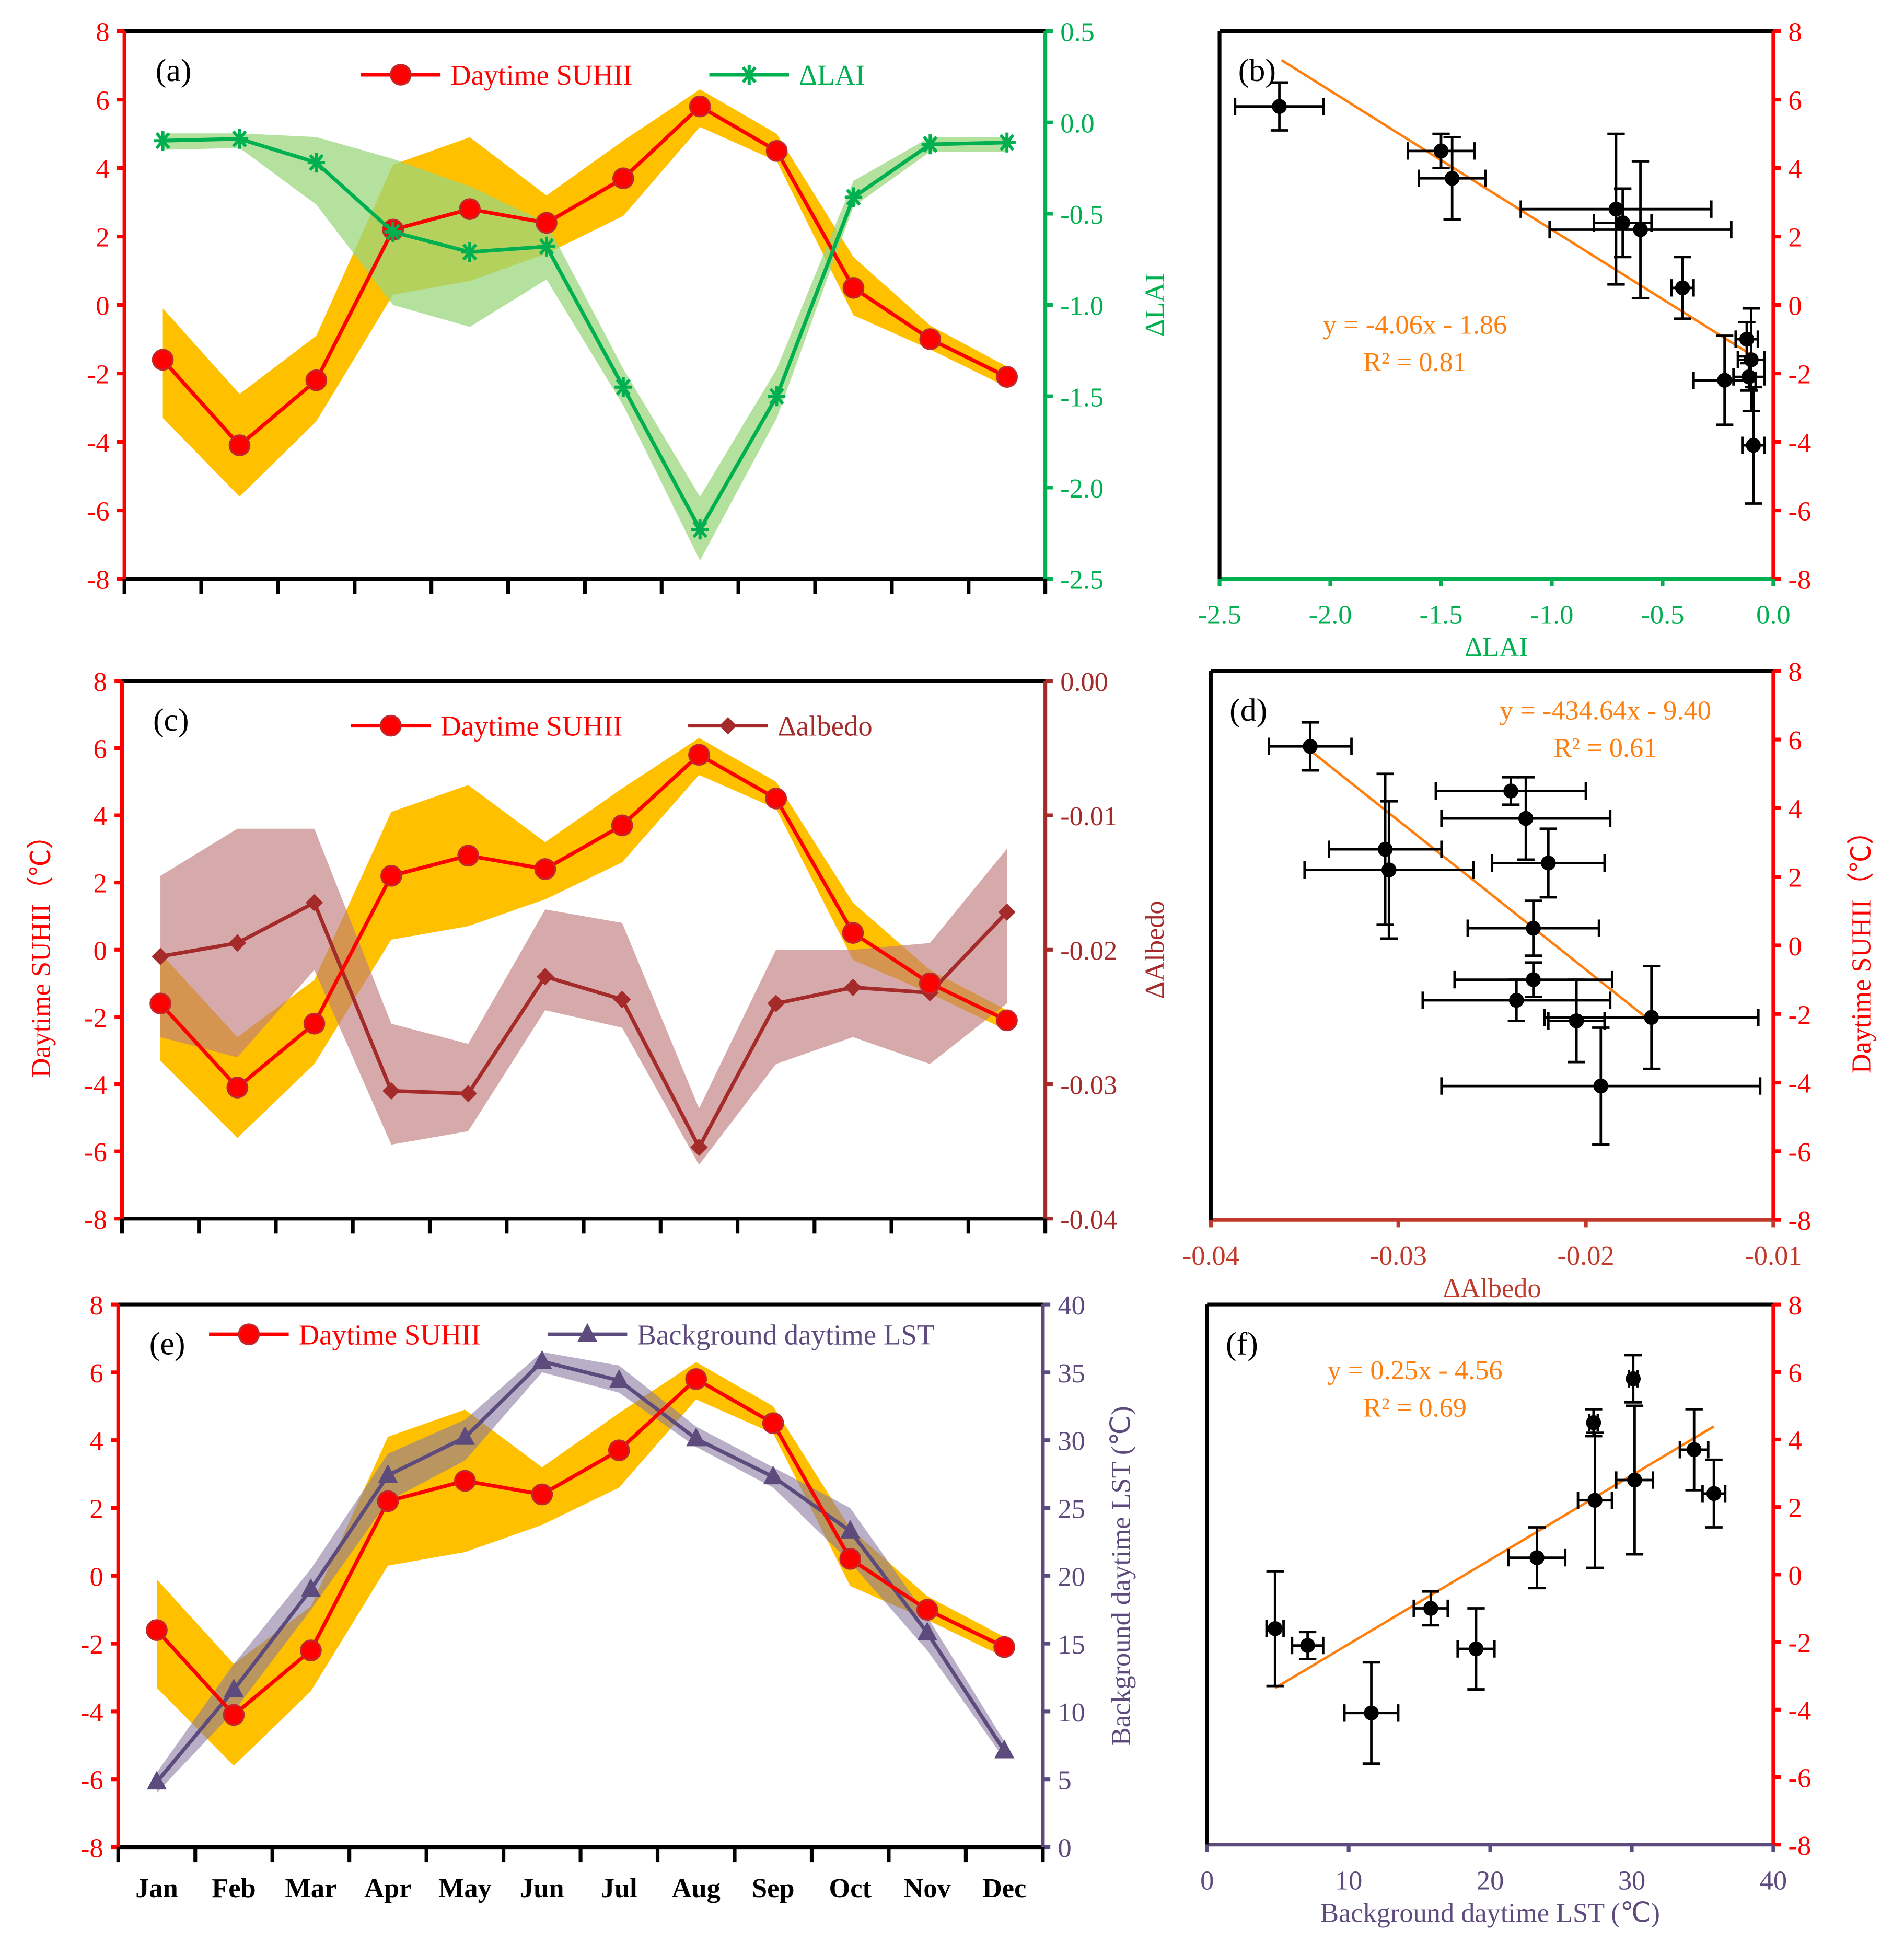 This screenshot has width=1904, height=1953. I want to click on x-tick-label: Sep, so click(773, 1888).